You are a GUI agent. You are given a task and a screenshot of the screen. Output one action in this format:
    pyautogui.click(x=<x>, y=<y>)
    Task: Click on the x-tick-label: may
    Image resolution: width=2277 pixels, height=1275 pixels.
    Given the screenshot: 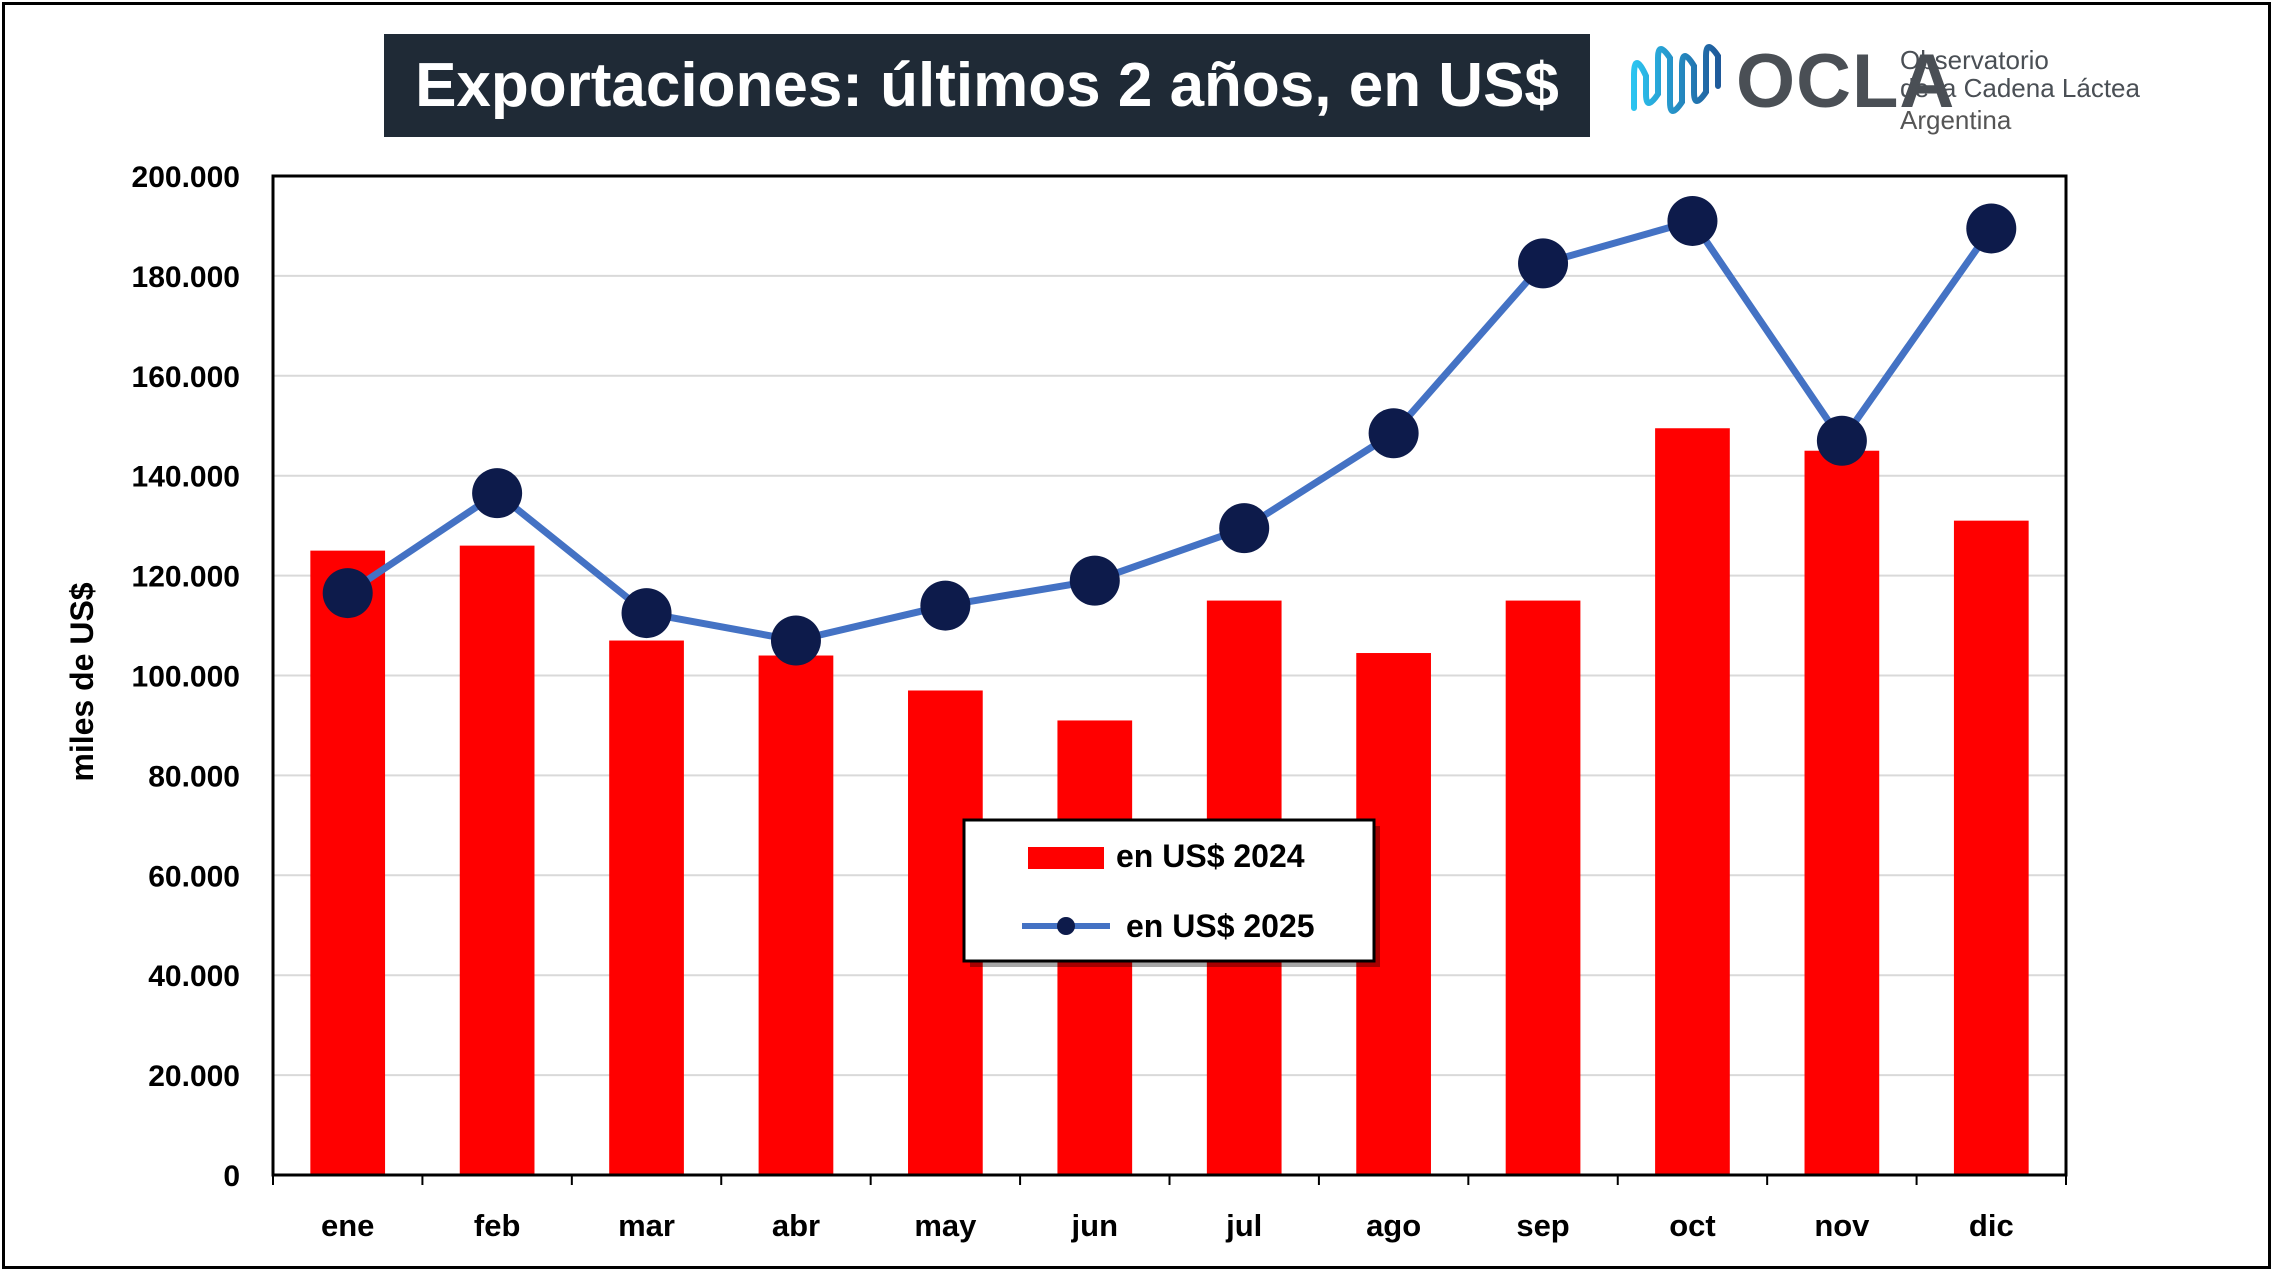 What is the action you would take?
    pyautogui.click(x=945, y=1225)
    